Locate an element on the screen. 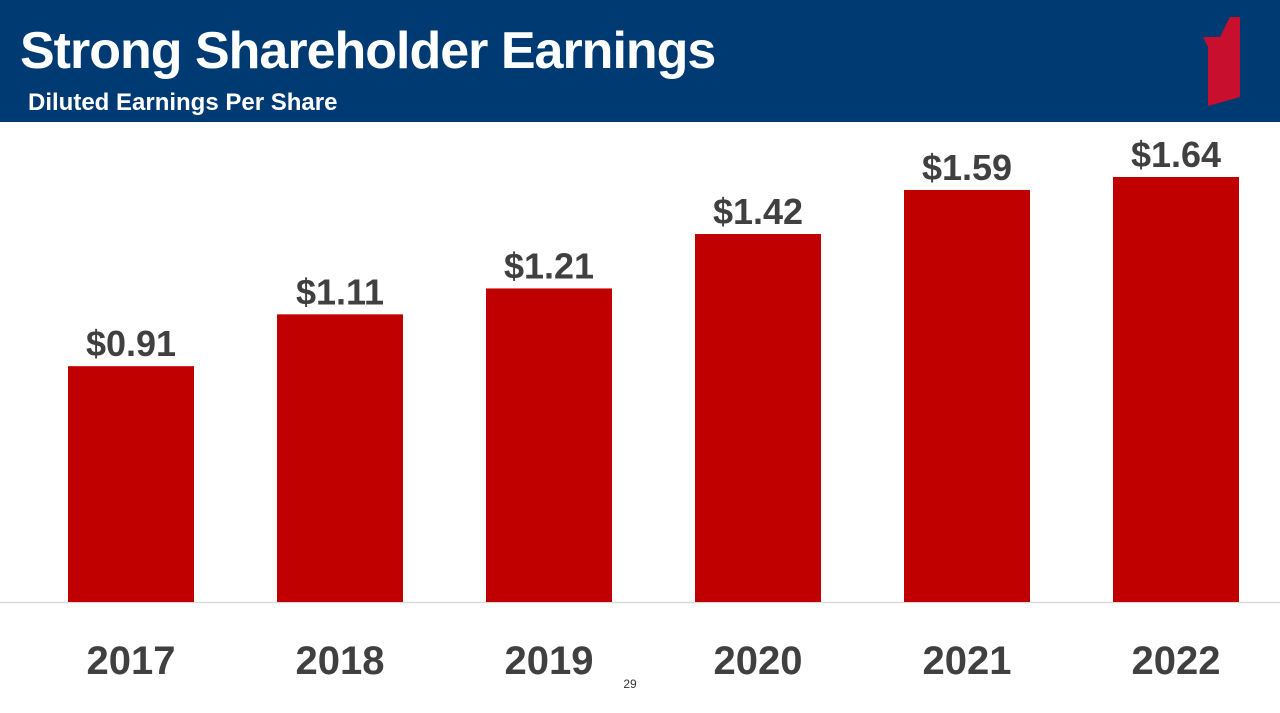 The width and height of the screenshot is (1280, 713). bar-2019 is located at coordinates (549, 445).